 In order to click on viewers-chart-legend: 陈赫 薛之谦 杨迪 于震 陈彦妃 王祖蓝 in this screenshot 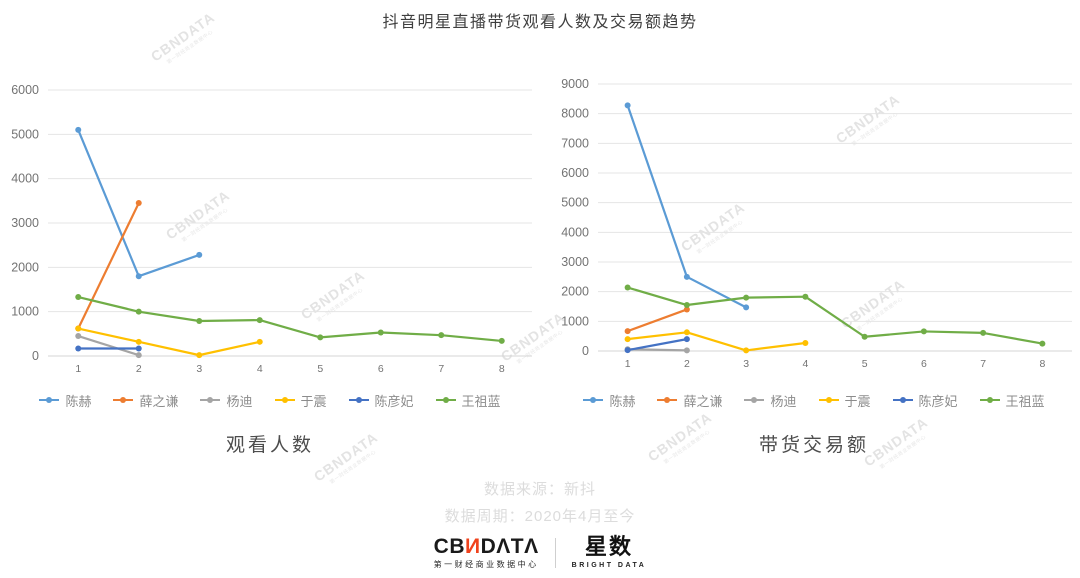, I will do `click(270, 400)`.